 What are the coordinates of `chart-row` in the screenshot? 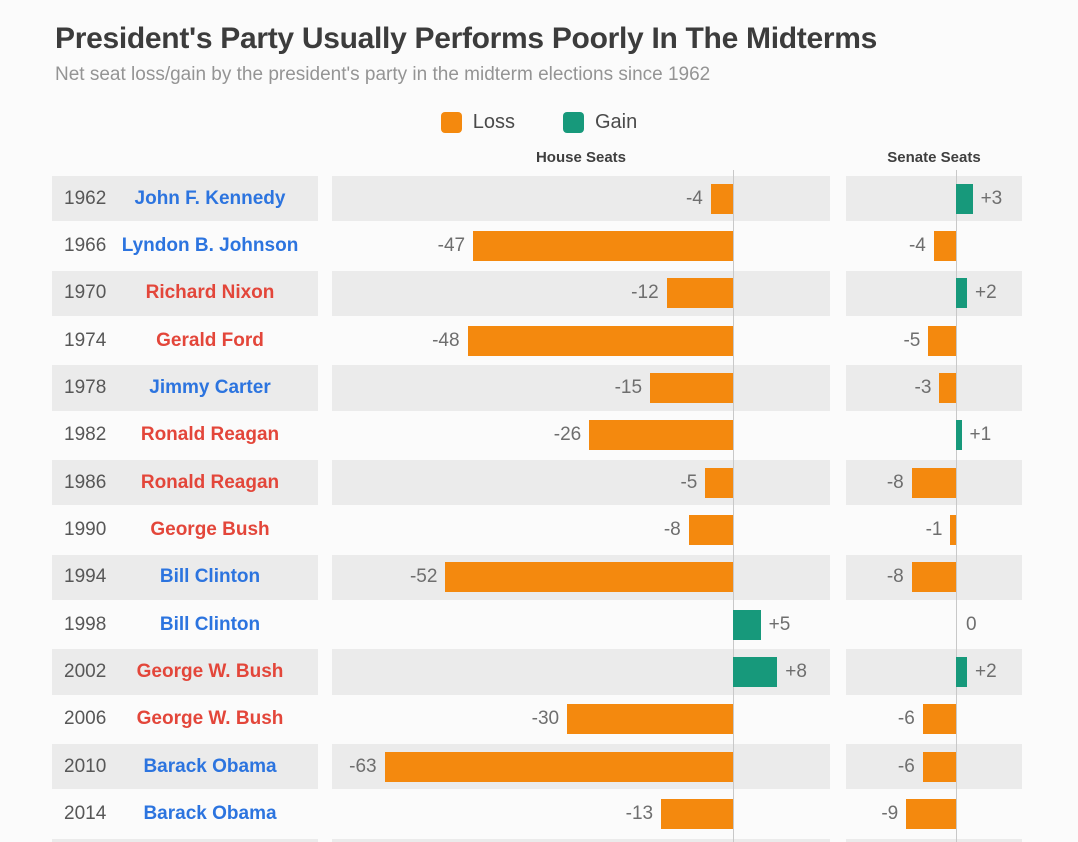 It's located at (539, 840).